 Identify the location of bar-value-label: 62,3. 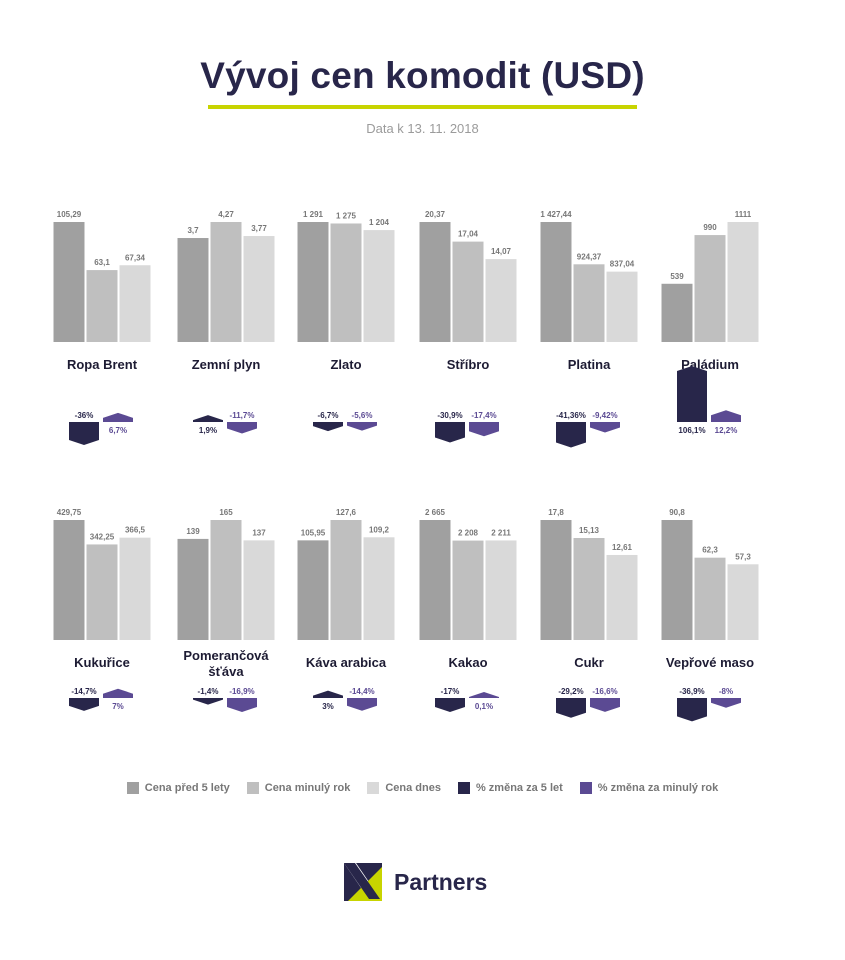
(710, 550).